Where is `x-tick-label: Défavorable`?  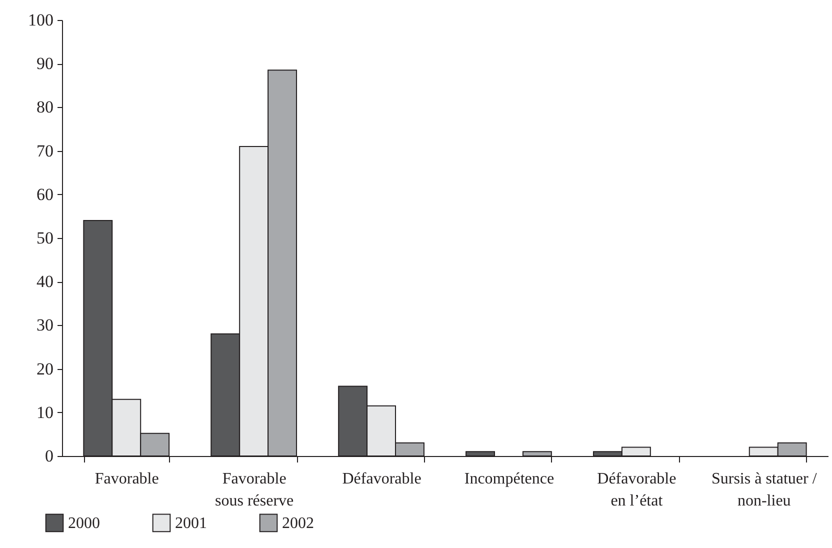 x-tick-label: Défavorable is located at coordinates (382, 479).